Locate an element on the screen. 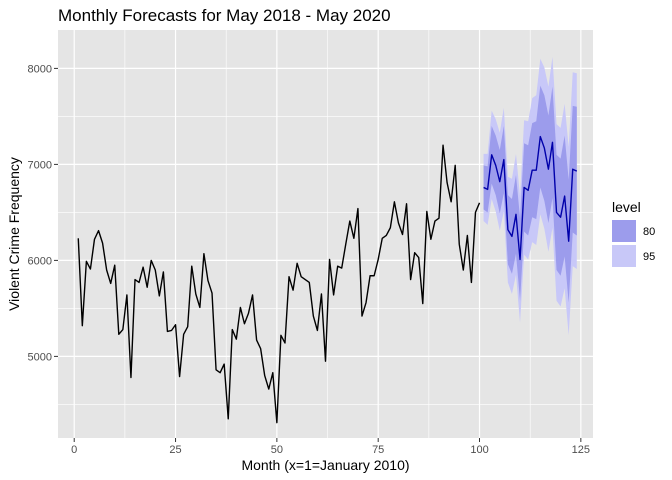 The width and height of the screenshot is (672, 480). forecast-line is located at coordinates (530, 198).